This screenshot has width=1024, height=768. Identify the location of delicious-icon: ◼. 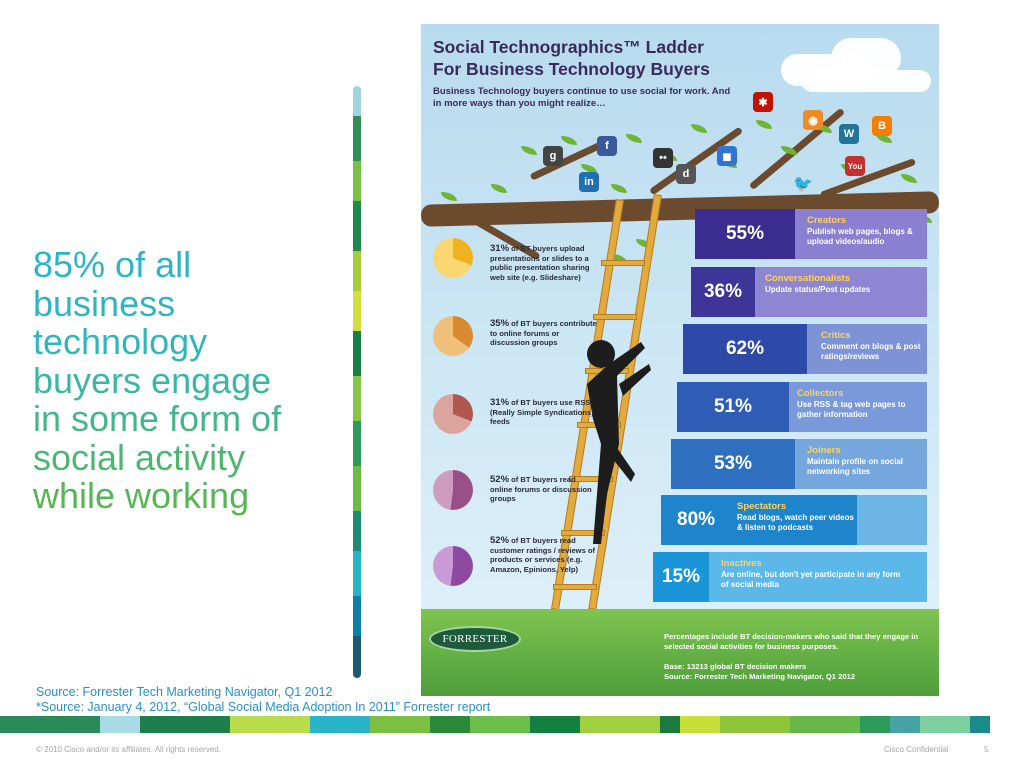
(727, 156).